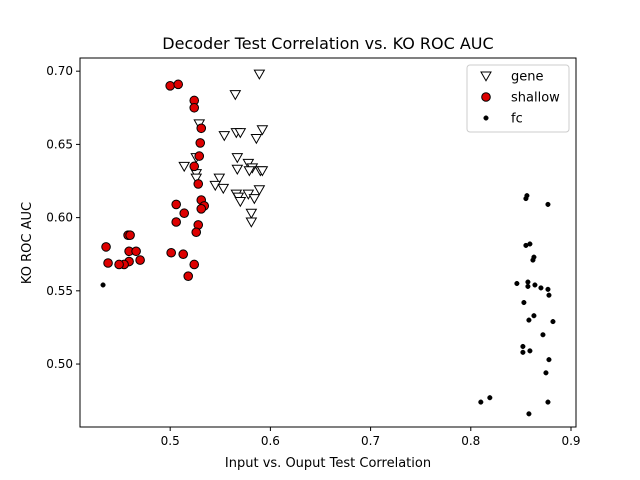  I want to click on x-tick-label: 0.7, so click(370, 441).